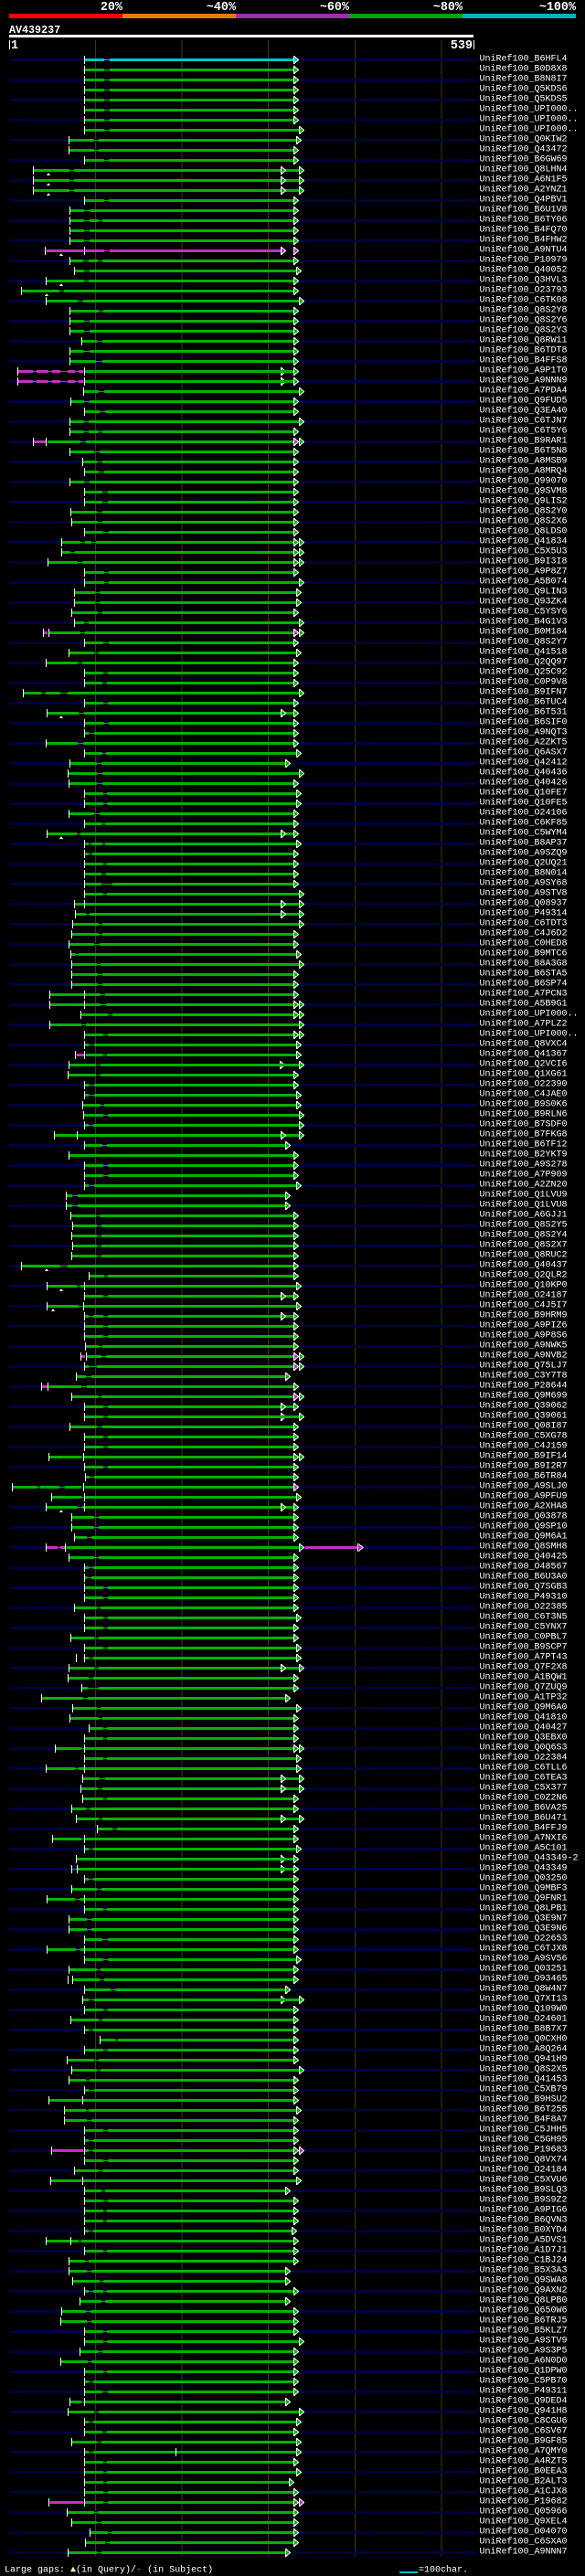 The width and height of the screenshot is (585, 2576). Describe the element at coordinates (524, 2109) in the screenshot. I see `svg-text: UniRef100_B6T255` at that location.